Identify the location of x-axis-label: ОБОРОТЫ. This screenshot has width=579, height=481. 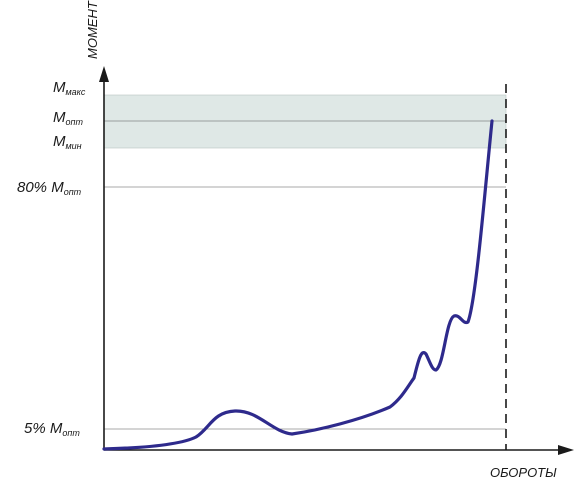
(523, 472).